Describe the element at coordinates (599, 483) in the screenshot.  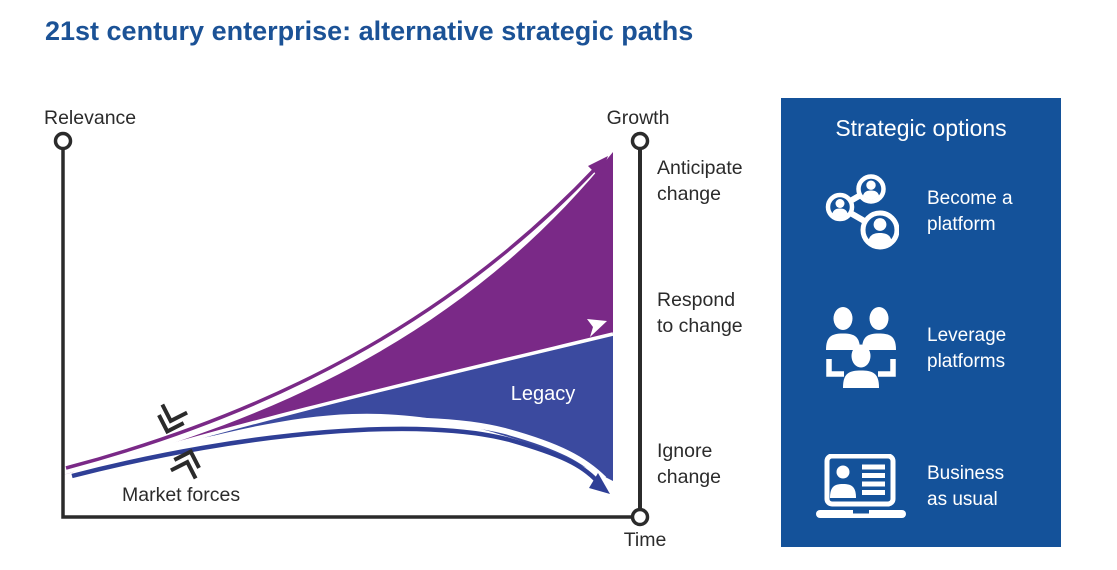
I see `ignore-arrowhead` at that location.